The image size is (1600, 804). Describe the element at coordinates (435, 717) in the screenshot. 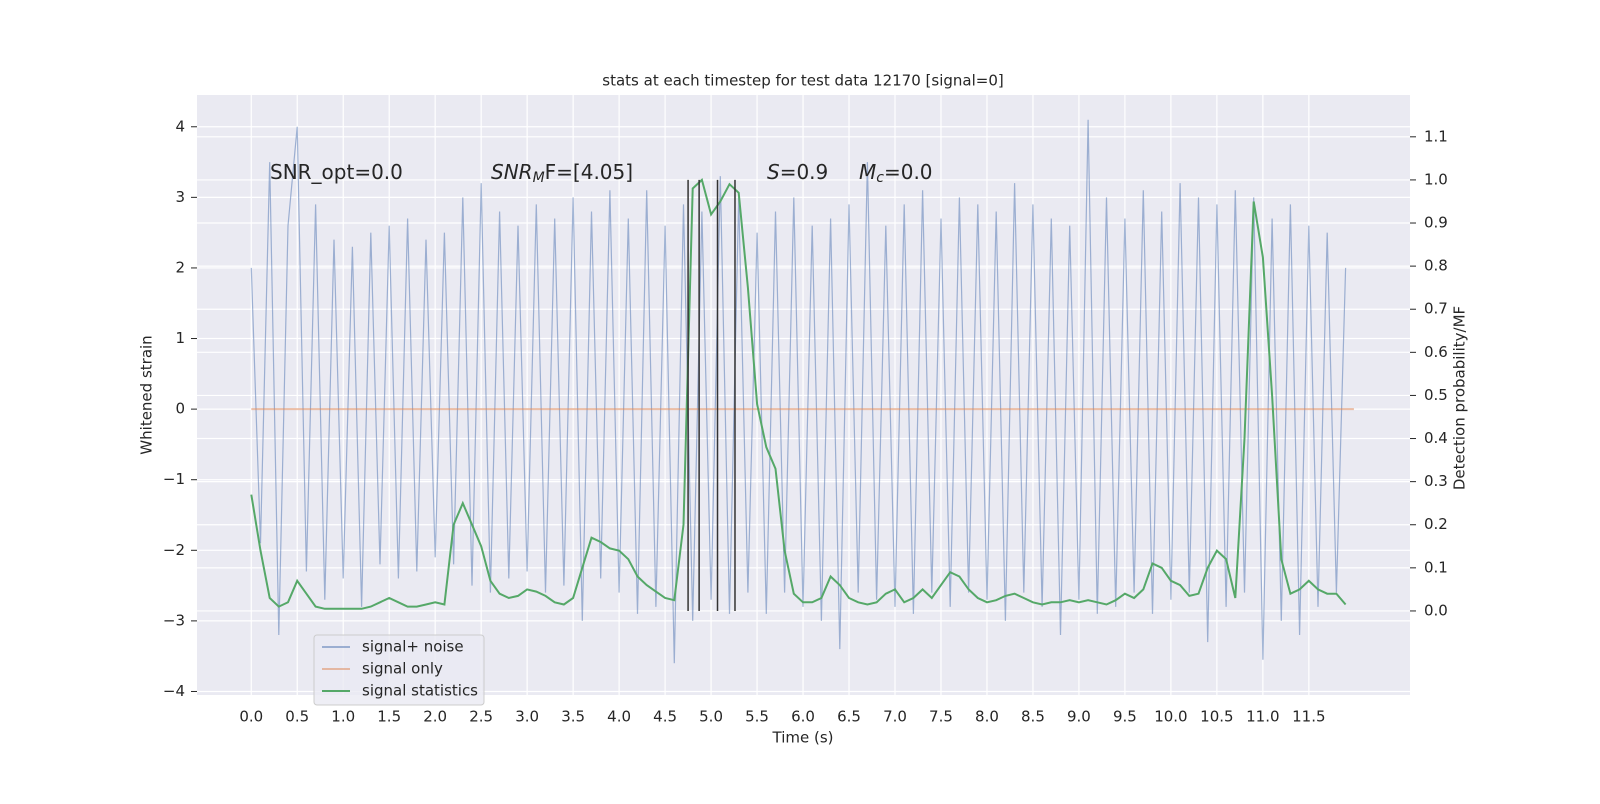

I see `x-tick-label: 2.0` at that location.